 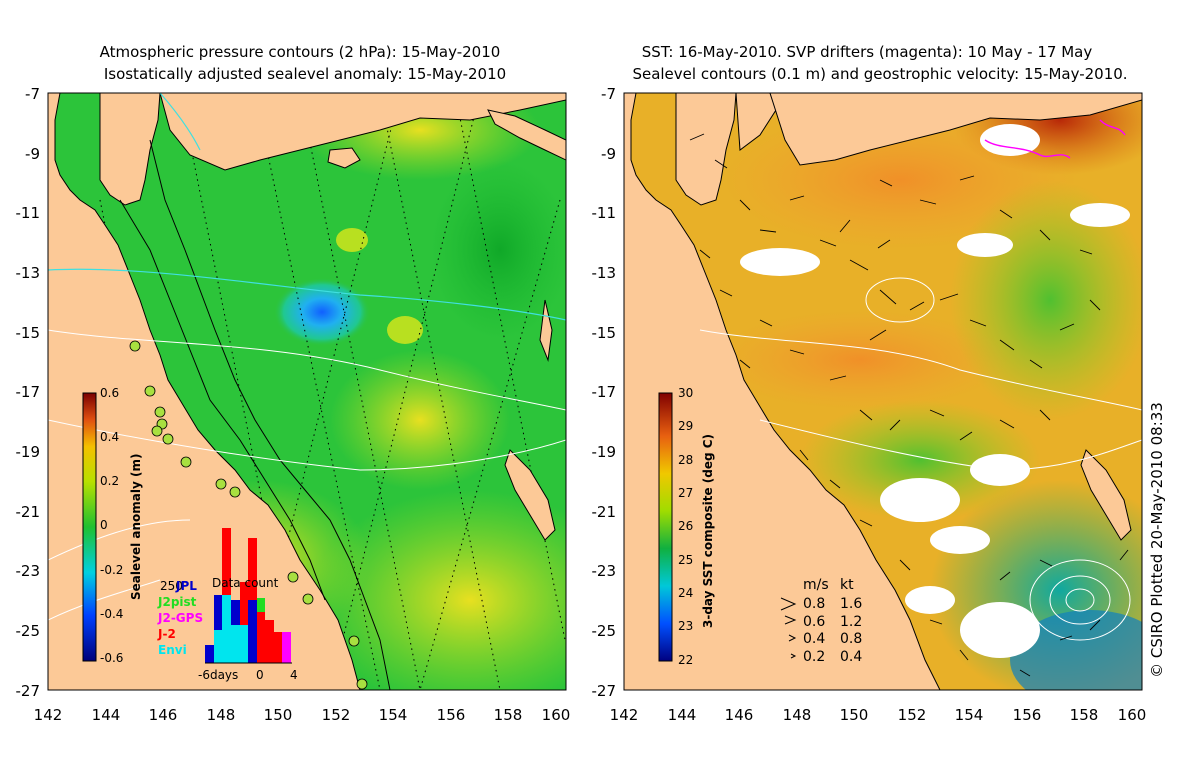 I want to click on speed-legend: m/s kt 0.8 1.6 0.6 1.2 0.4 0.8 0.2 0.4, so click(x=821, y=621).